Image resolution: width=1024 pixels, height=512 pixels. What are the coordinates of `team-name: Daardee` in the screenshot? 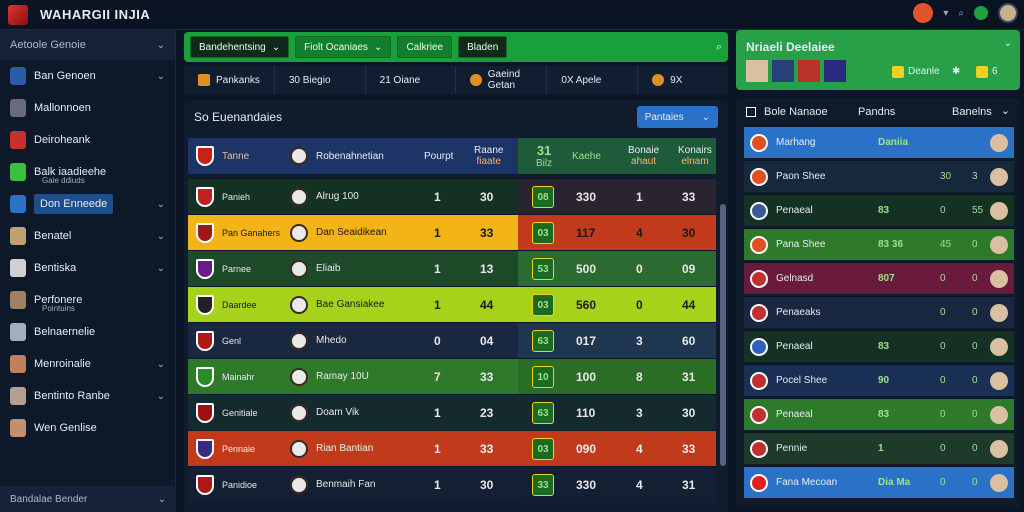 It's located at (239, 304).